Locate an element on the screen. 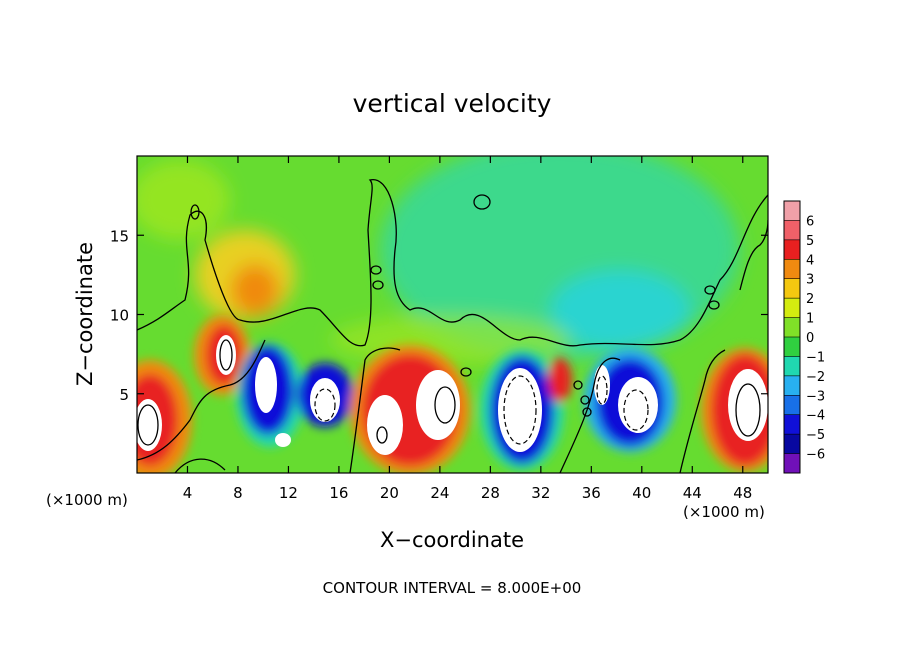 This screenshot has width=904, height=654. x-tick-label: 48 is located at coordinates (742, 493).